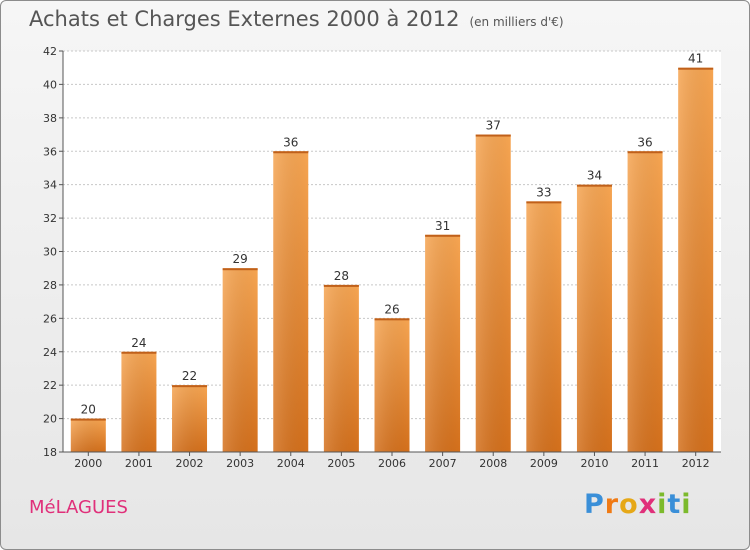 This screenshot has height=550, width=750. What do you see at coordinates (594, 176) in the screenshot?
I see `bar-value-label: 34` at bounding box center [594, 176].